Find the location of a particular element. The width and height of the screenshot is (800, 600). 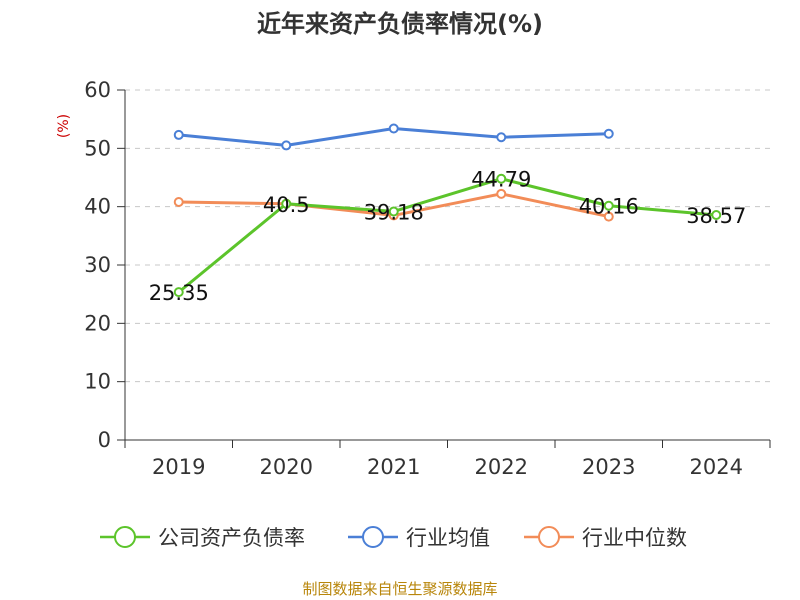

y-tick-label: 10 is located at coordinates (97, 382).